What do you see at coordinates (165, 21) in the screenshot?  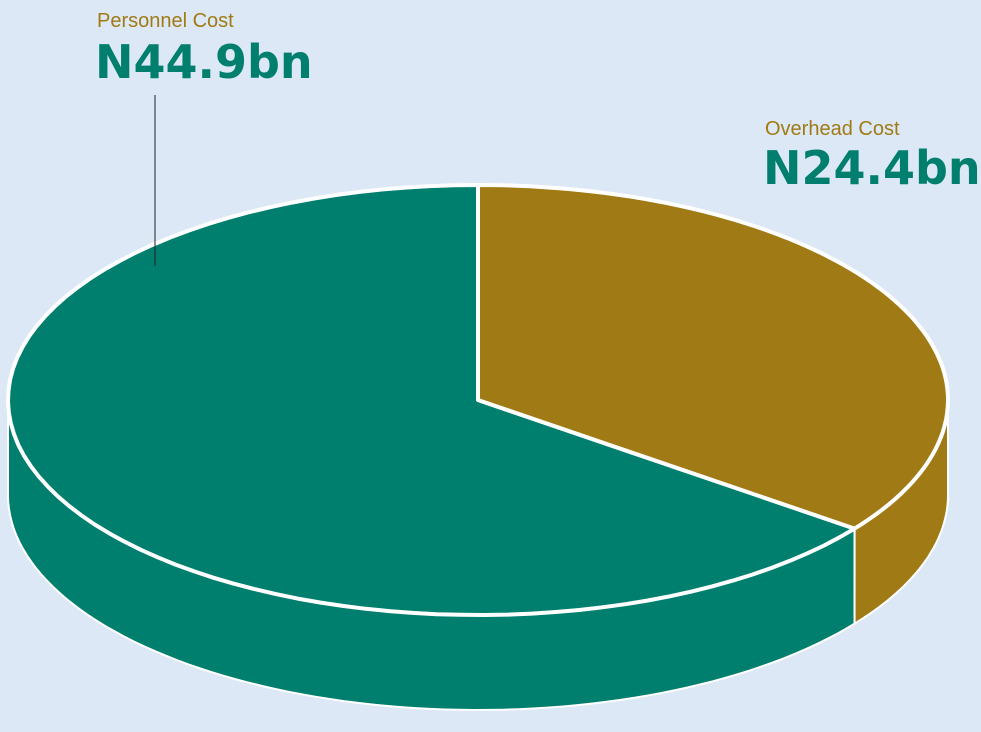 I see `category-label: Personnel Cost` at bounding box center [165, 21].